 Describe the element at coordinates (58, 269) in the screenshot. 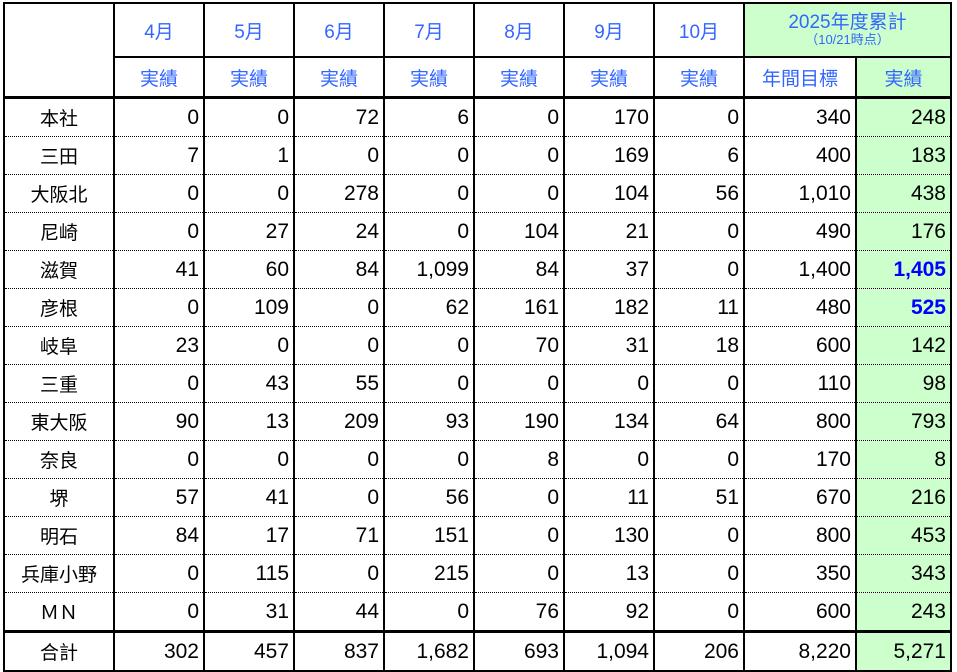

I see `branch-name: 滋賀` at that location.